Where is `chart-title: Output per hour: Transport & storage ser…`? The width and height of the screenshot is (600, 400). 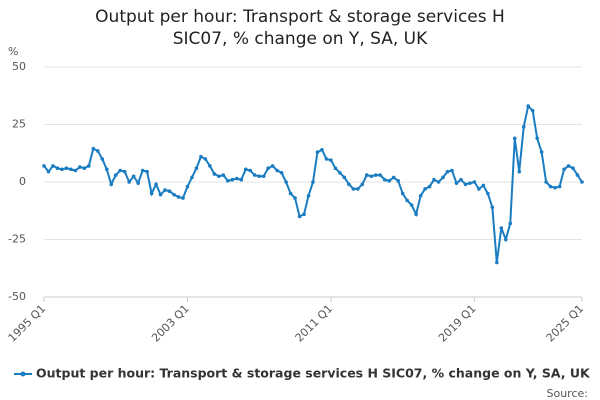 chart-title: Output per hour: Transport & storage ser… is located at coordinates (300, 28).